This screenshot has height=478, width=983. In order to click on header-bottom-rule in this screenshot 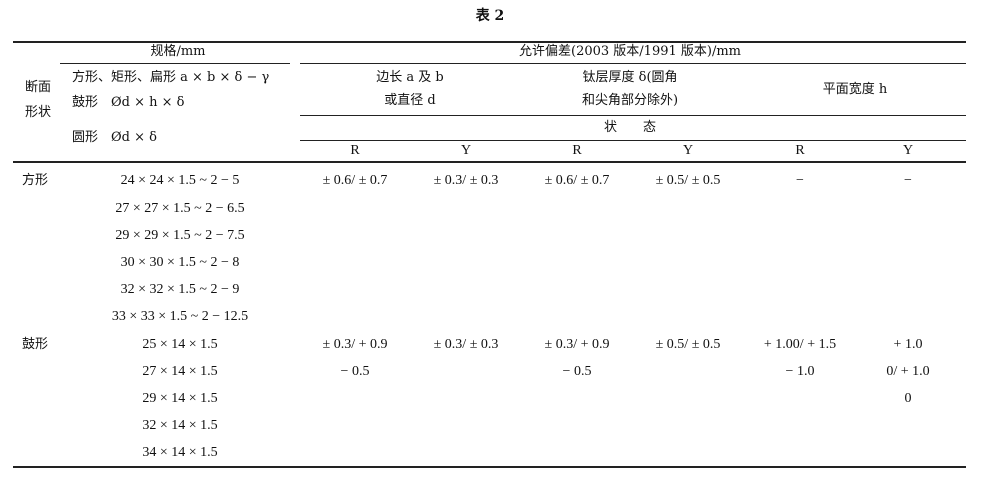, I will do `click(489, 162)`.